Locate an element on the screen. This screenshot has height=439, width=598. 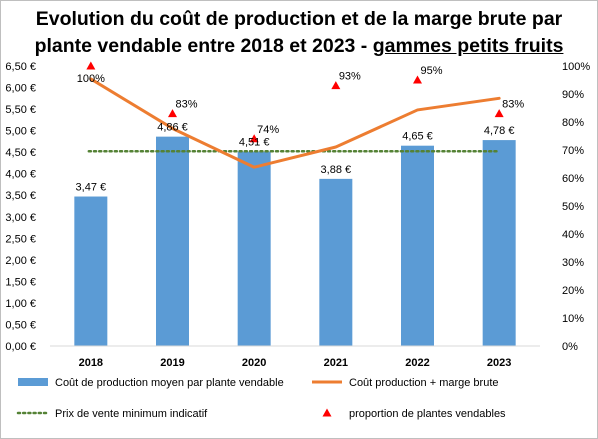
right-tick-label: 100% is located at coordinates (576, 67).